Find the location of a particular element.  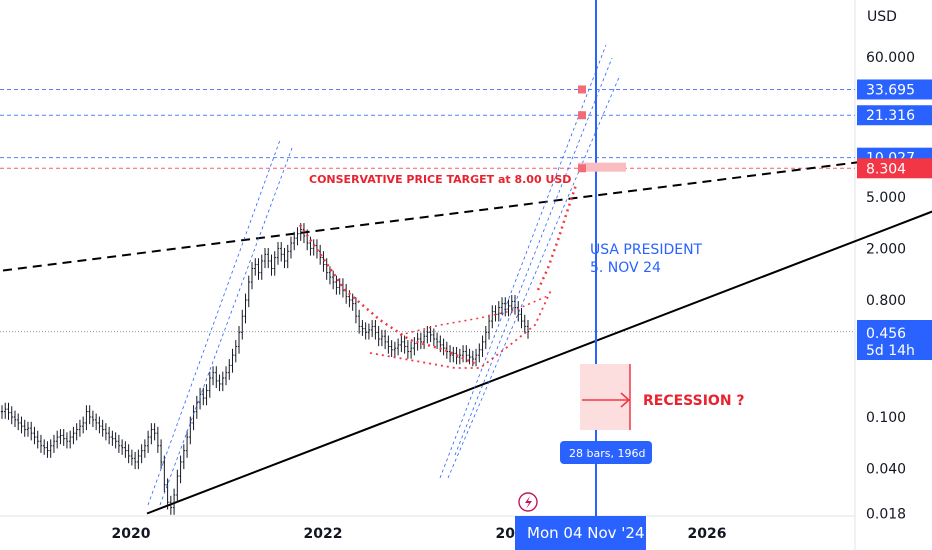

y-axis-ticks: 60.000 5.000 2.000 0.800 0.100 0.040 0.018 is located at coordinates (890, 286).